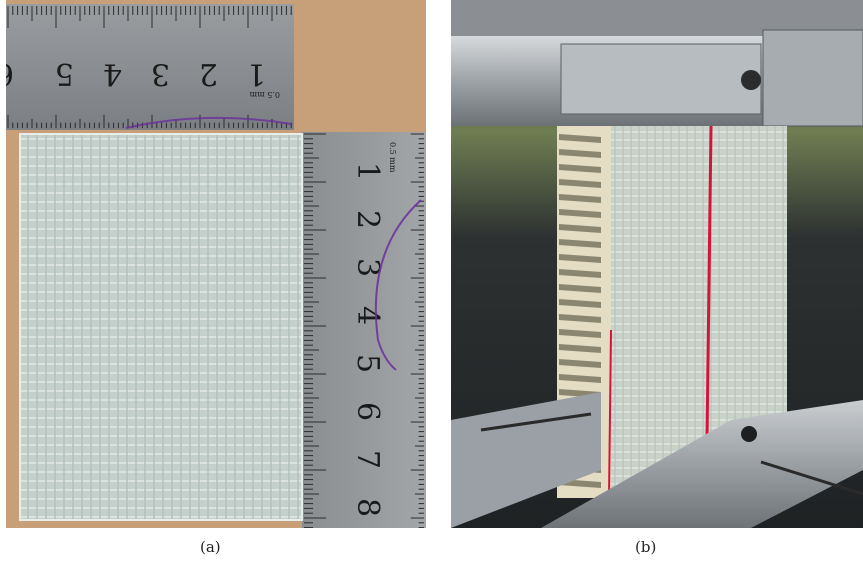 The height and width of the screenshot is (567, 863). What do you see at coordinates (64, 73) in the screenshot?
I see `top-ruler-number: 5` at bounding box center [64, 73].